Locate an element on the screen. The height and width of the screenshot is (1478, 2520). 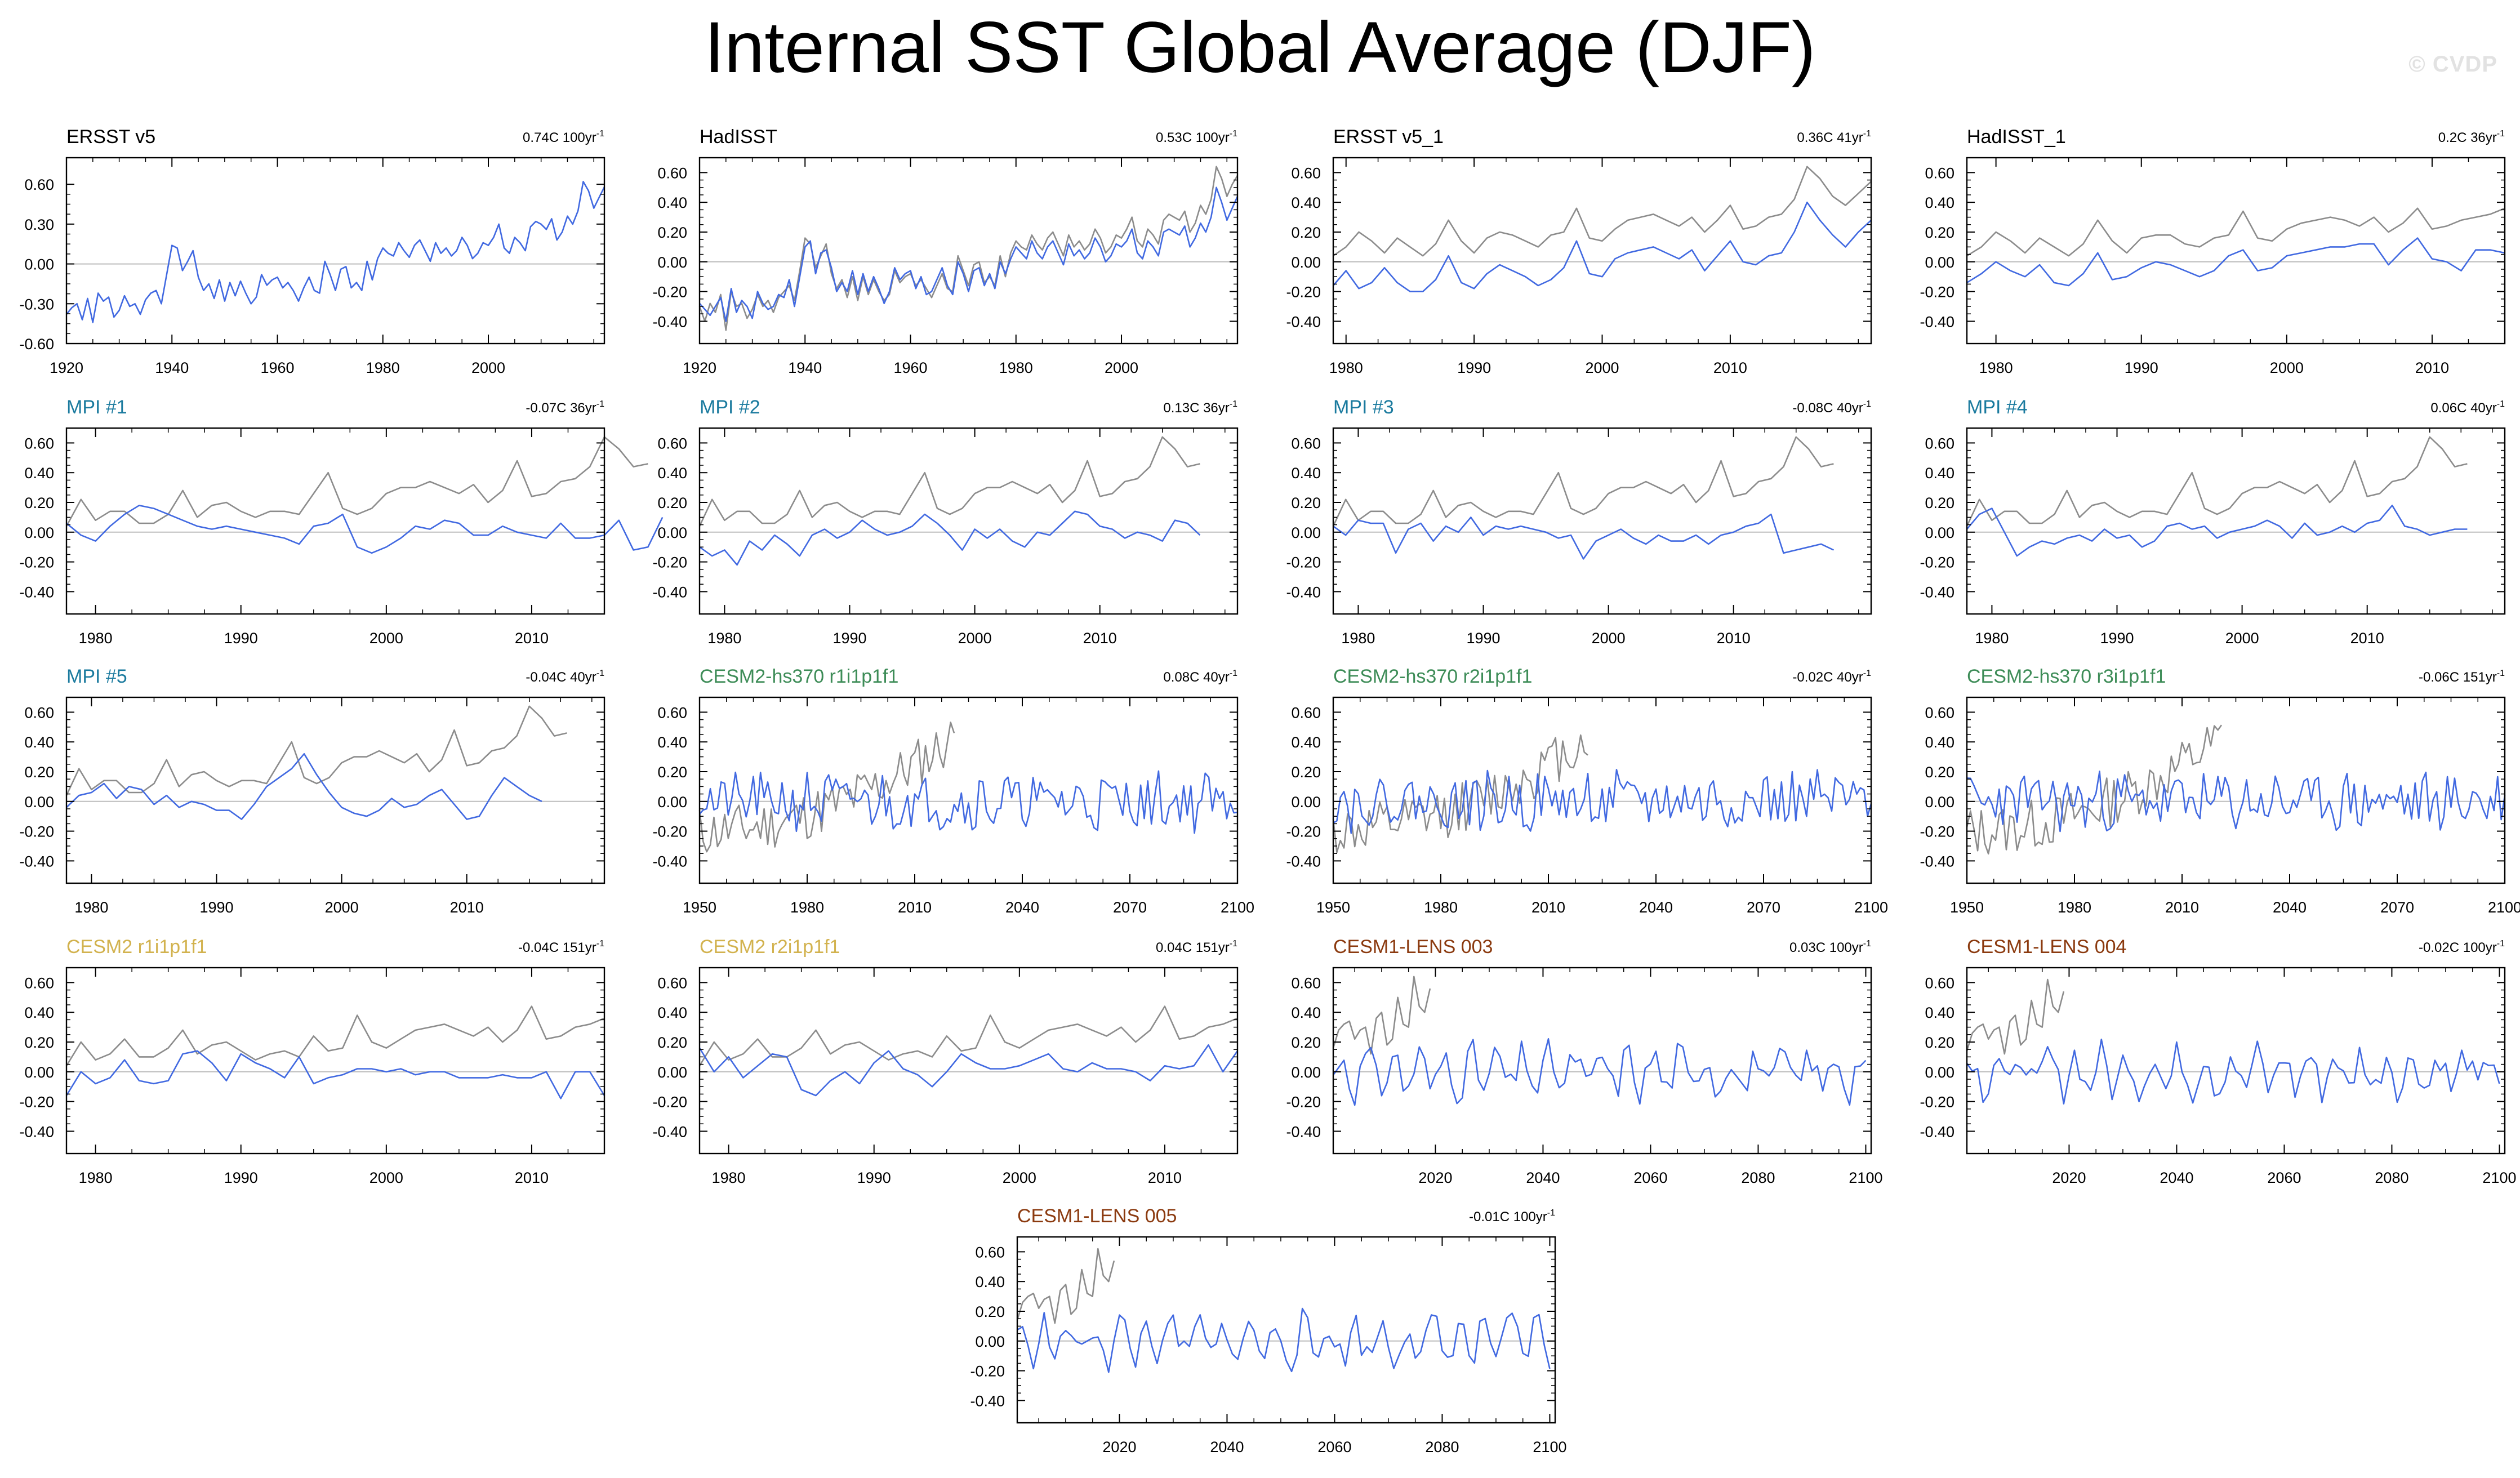
trend-label: 0.03C 100yr-1 is located at coordinates (1830, 947).